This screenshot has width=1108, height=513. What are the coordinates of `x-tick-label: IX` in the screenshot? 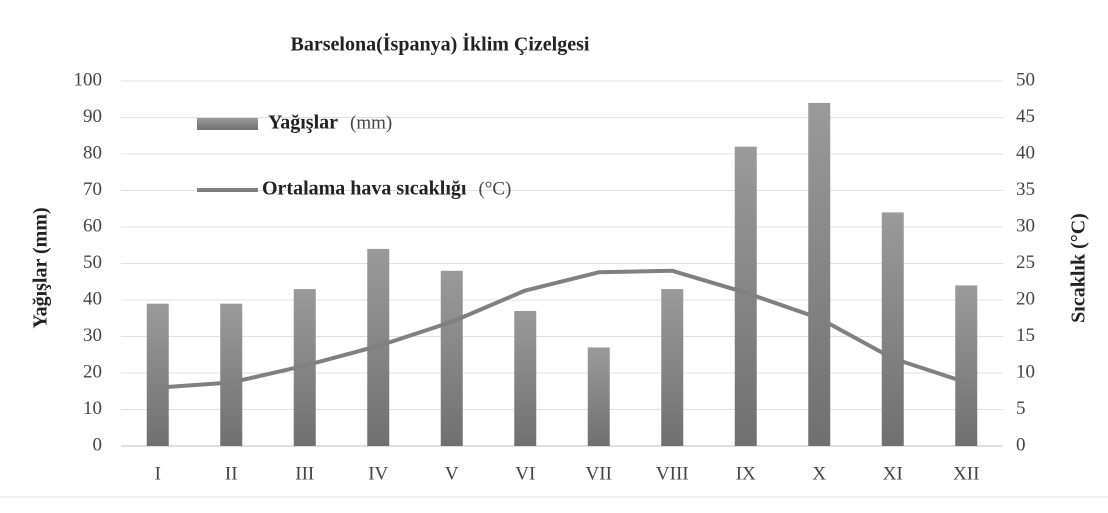 It's located at (746, 473).